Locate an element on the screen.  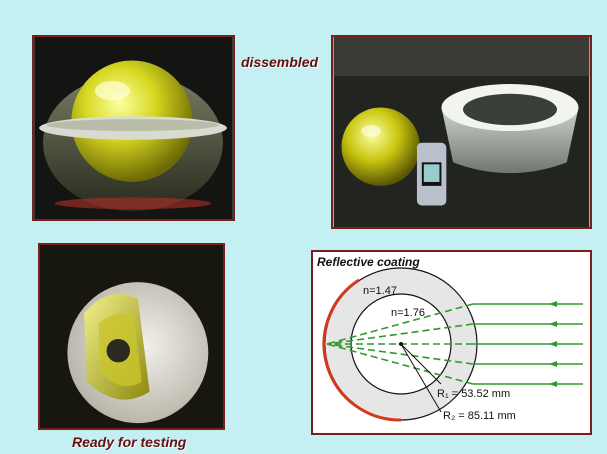
diagram-title: Reflective coating is located at coordinates (368, 262).